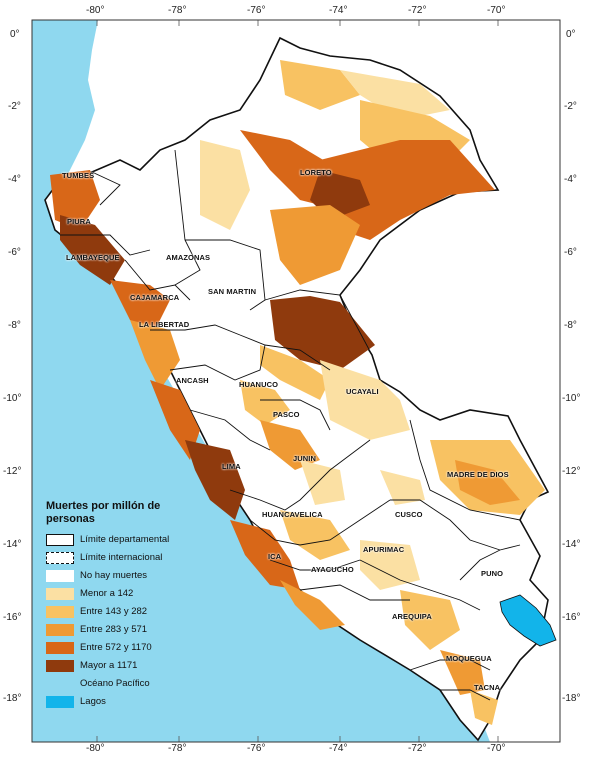 This screenshot has height=762, width=592. I want to click on lon-tick-bottom: -80°, so click(95, 748).